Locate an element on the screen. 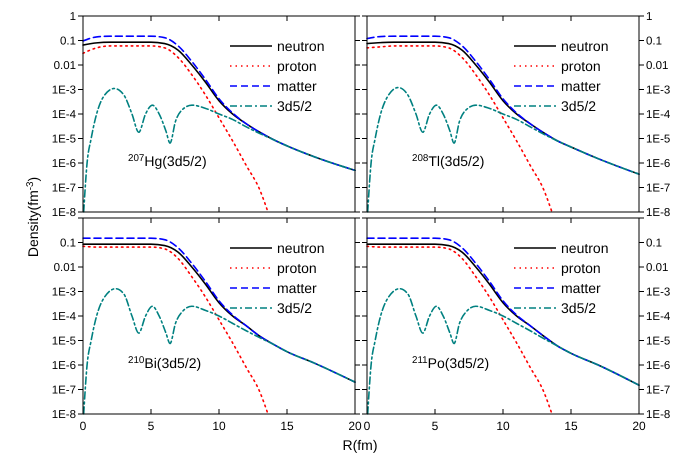 The height and width of the screenshot is (462, 680). x-axis-title: R(fm) is located at coordinates (360, 445).